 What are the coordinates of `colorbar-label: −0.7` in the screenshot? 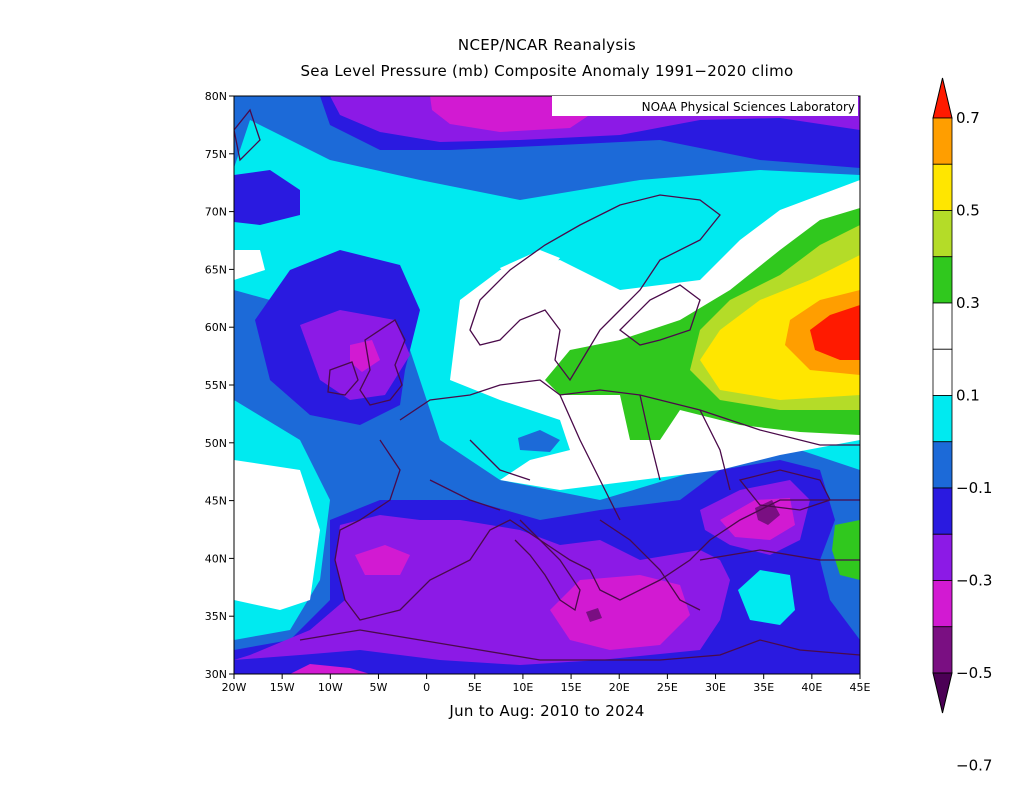 It's located at (974, 766).